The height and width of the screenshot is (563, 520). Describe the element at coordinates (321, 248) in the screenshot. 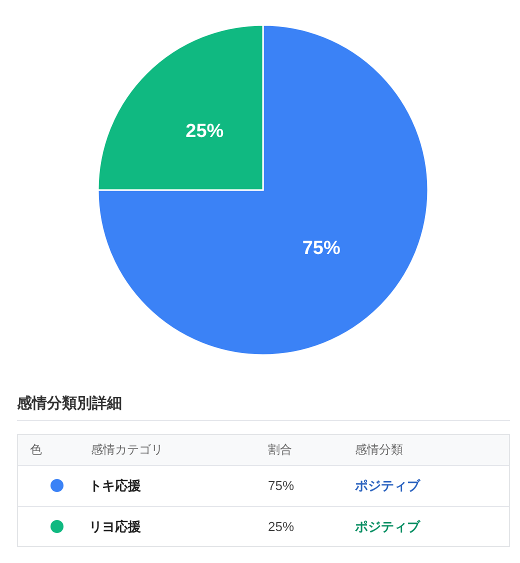

I see `data-label: 75%` at that location.